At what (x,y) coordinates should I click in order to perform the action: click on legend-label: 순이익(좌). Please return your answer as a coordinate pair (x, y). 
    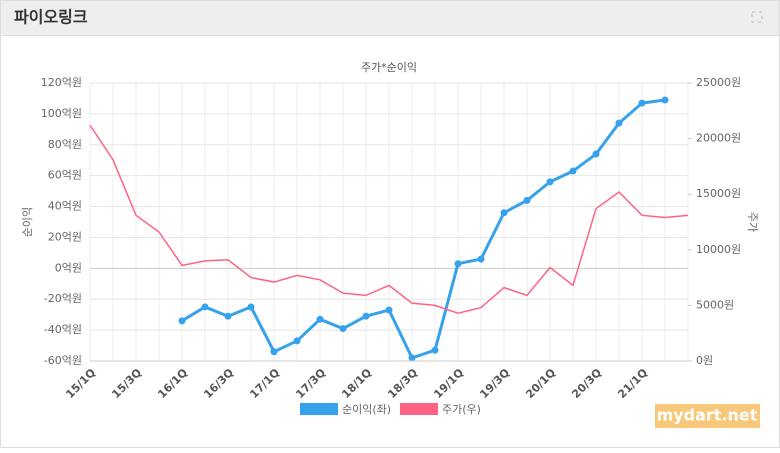
    Looking at the image, I should click on (366, 409).